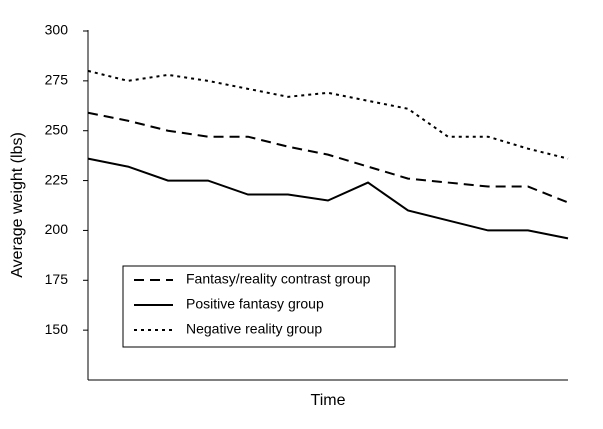 The image size is (603, 429). I want to click on legend-label: Negative reality group, so click(254, 329).